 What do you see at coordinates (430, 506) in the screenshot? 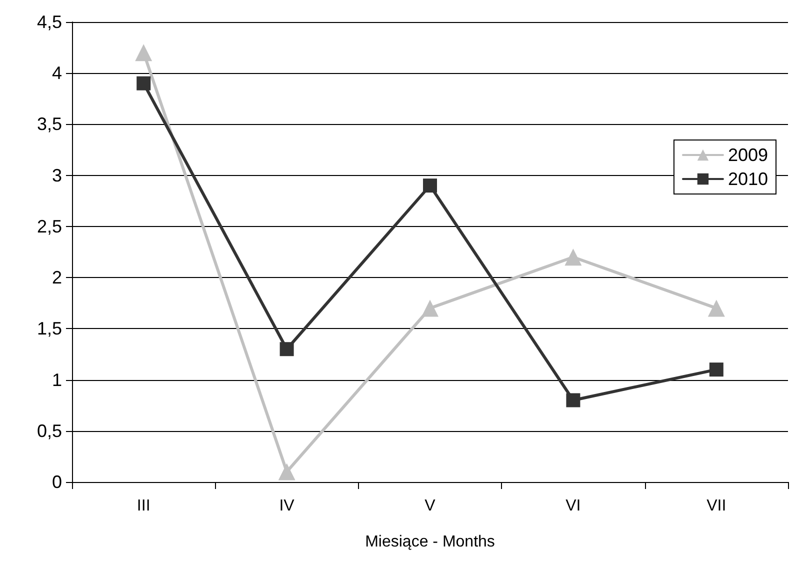
I see `x-tick-label: V` at bounding box center [430, 506].